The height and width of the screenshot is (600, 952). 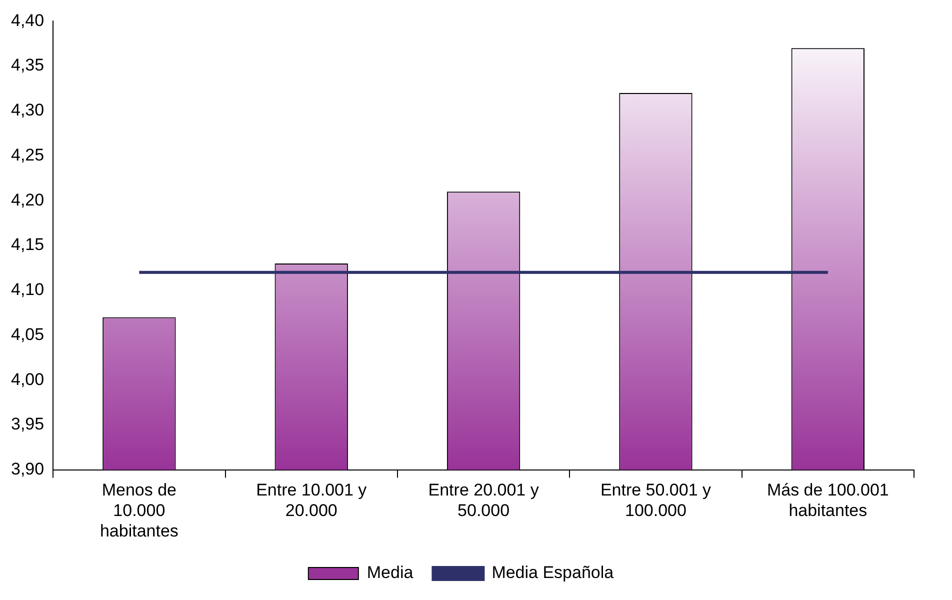 What do you see at coordinates (312, 500) in the screenshot?
I see `x-tick-label: Entre 10.001 y 20.000` at bounding box center [312, 500].